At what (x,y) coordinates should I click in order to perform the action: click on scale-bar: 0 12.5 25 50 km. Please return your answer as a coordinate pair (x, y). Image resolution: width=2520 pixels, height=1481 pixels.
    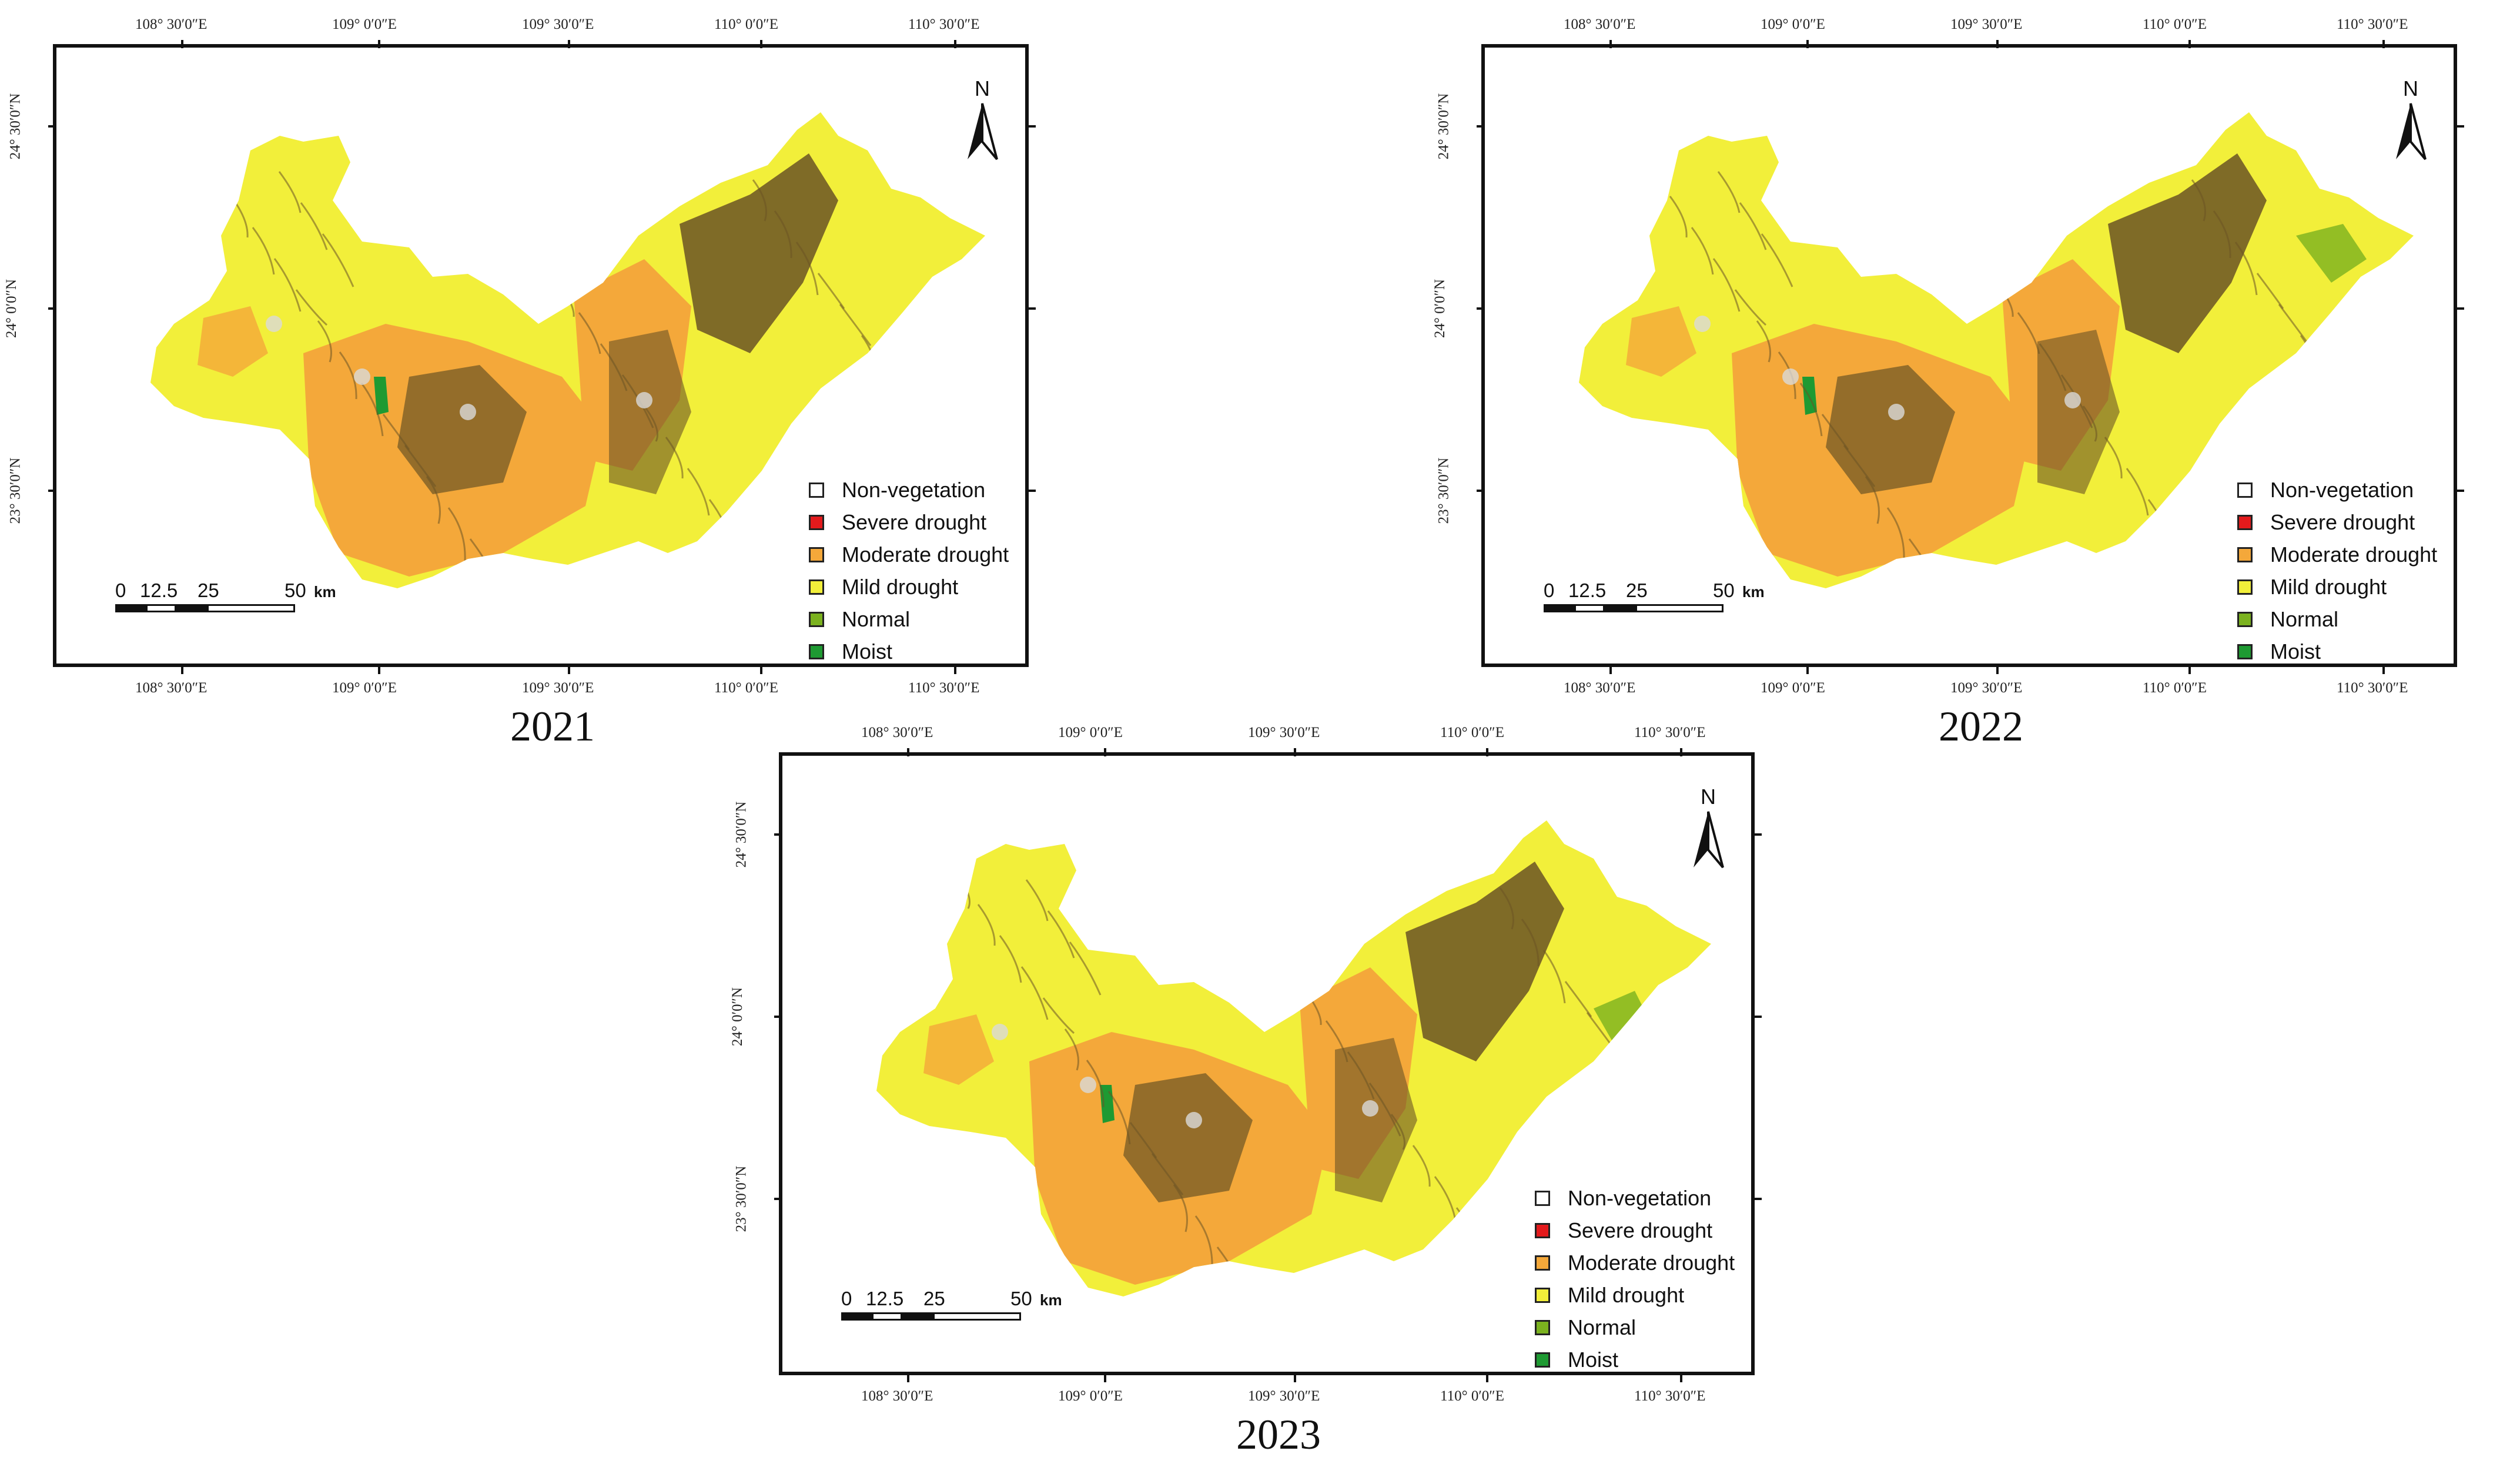
    Looking at the image, I should click on (951, 1305).